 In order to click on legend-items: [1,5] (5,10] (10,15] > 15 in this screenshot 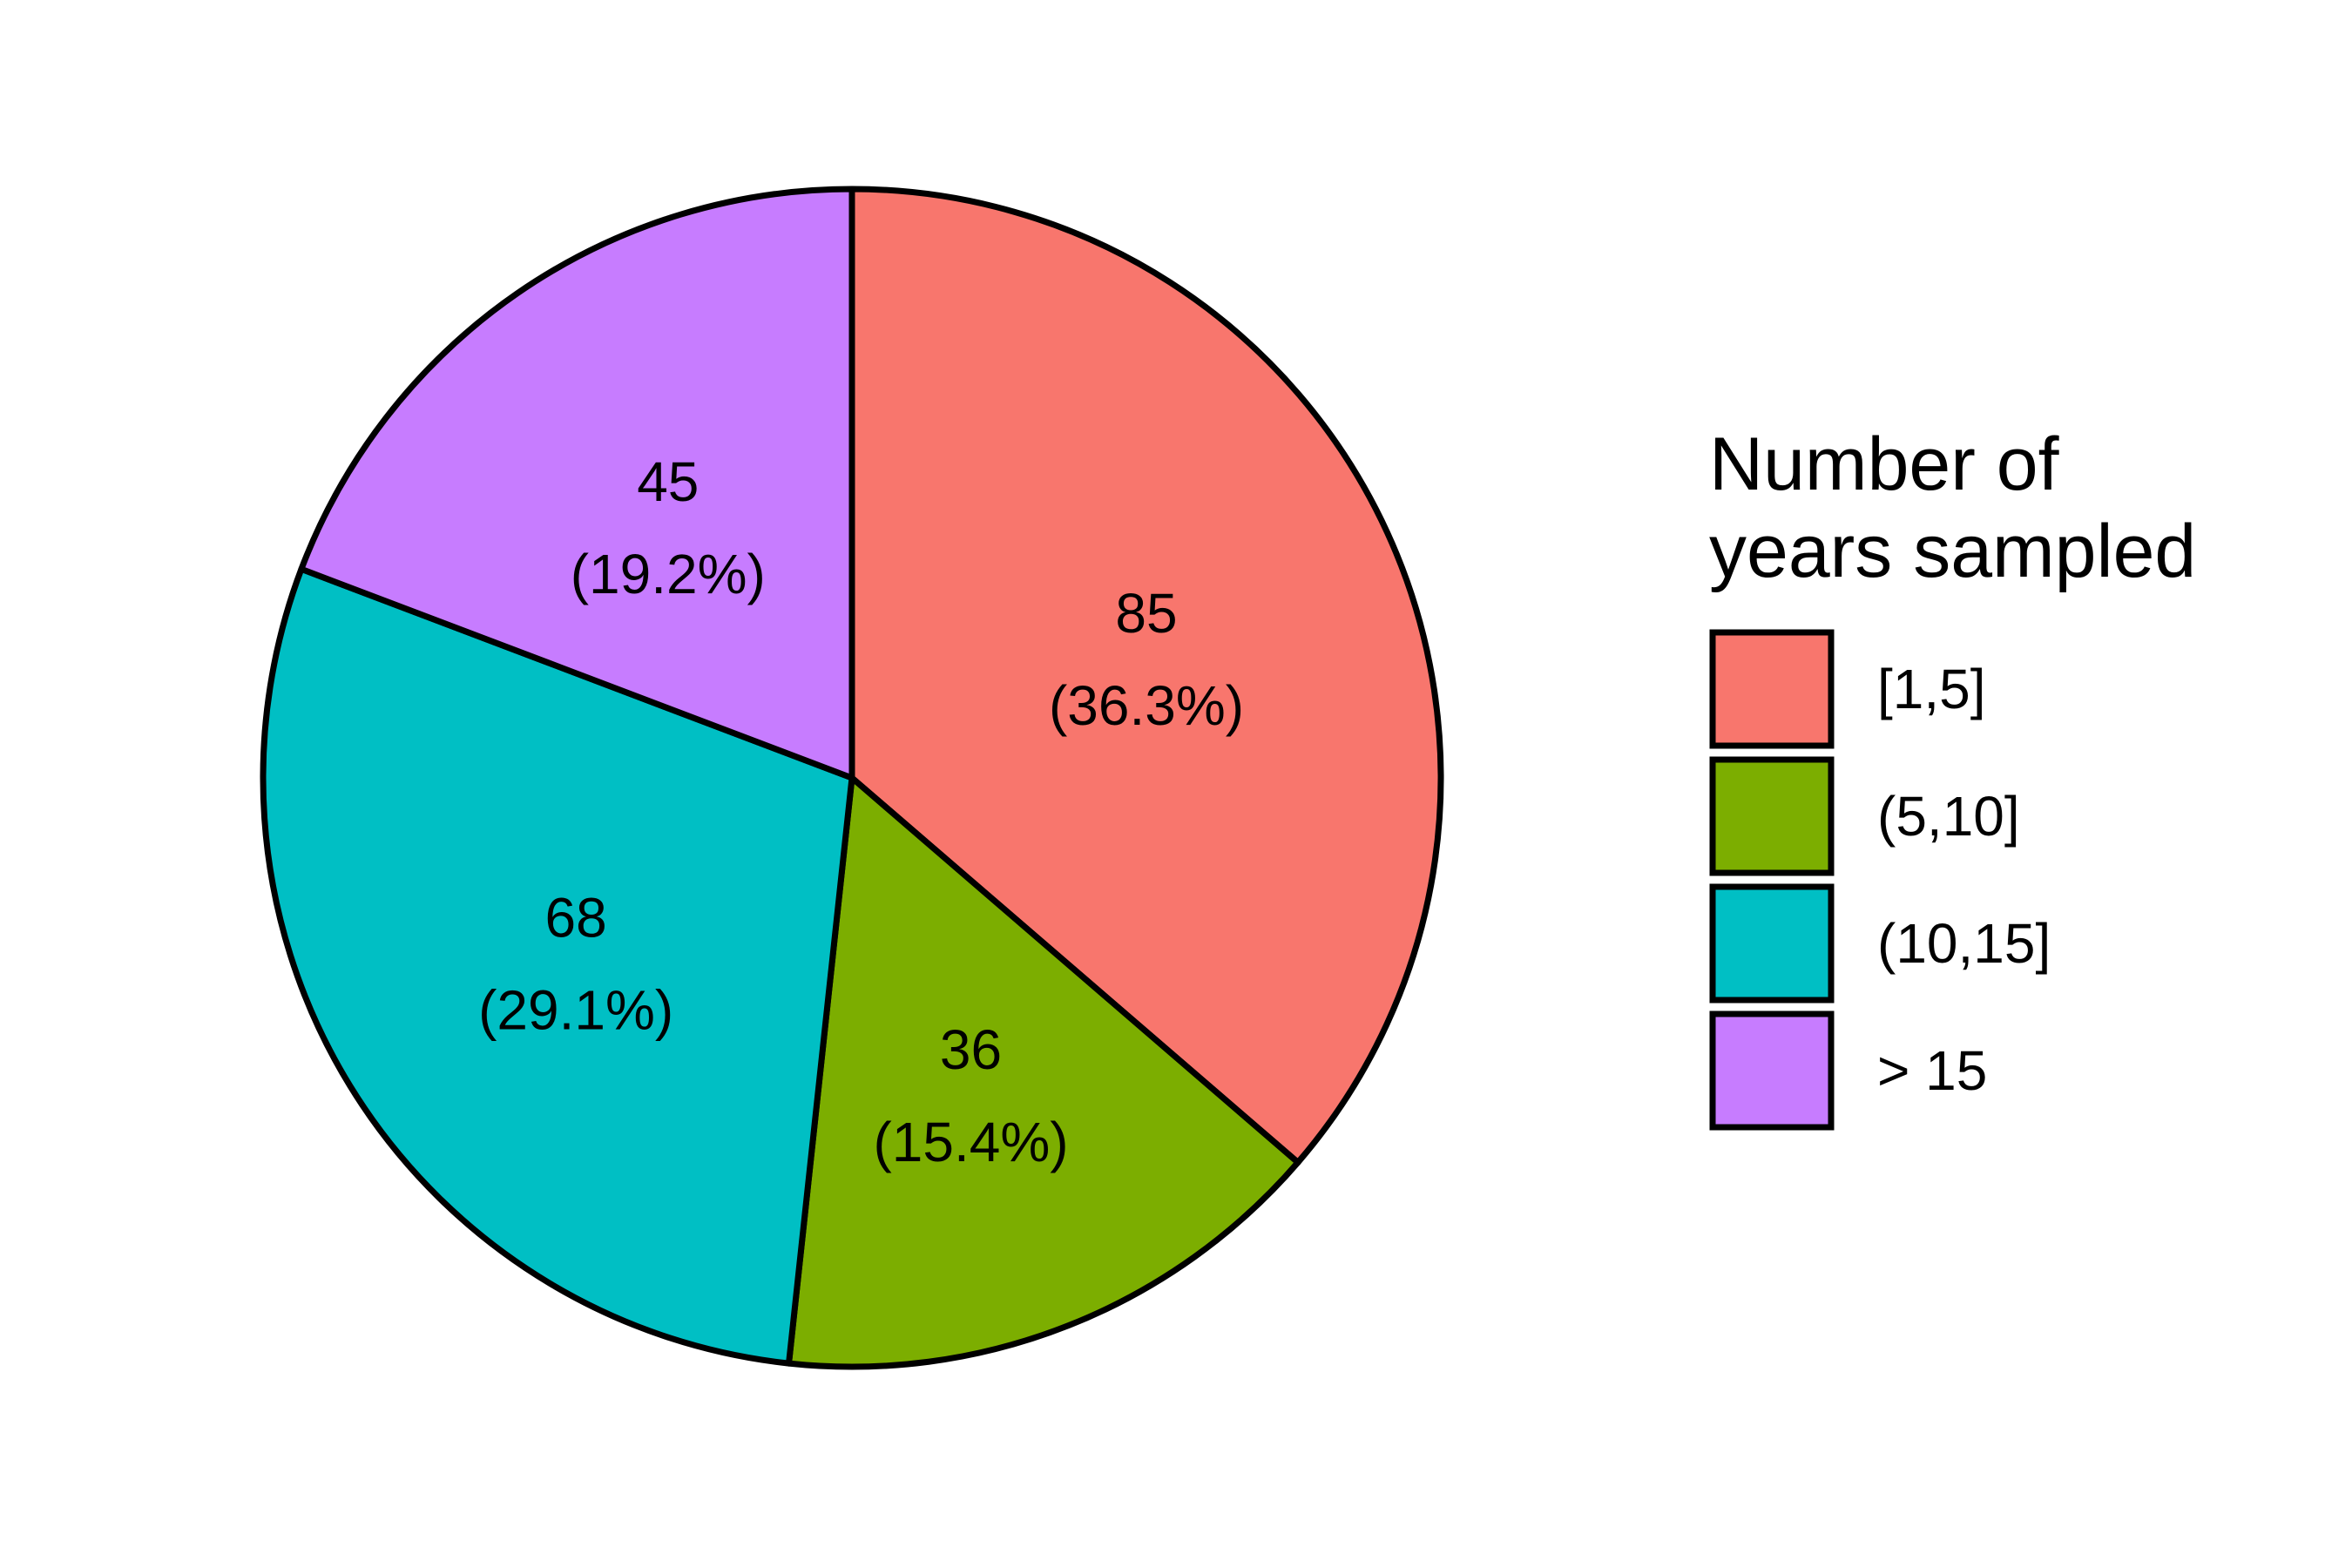, I will do `click(1880, 880)`.